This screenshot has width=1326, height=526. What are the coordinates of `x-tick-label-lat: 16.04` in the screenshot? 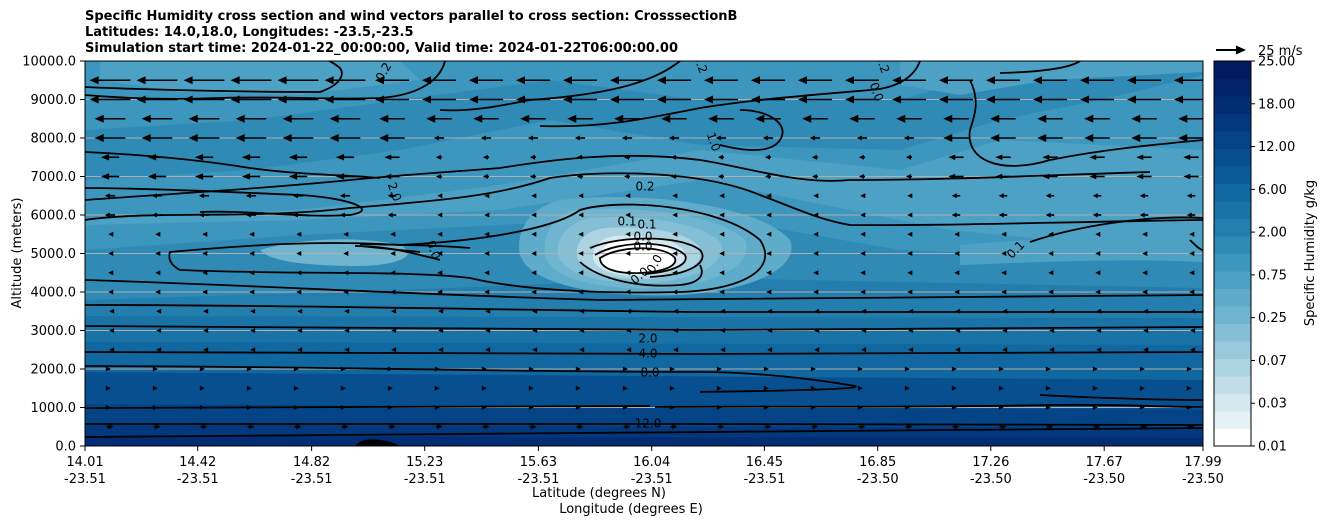 It's located at (651, 462).